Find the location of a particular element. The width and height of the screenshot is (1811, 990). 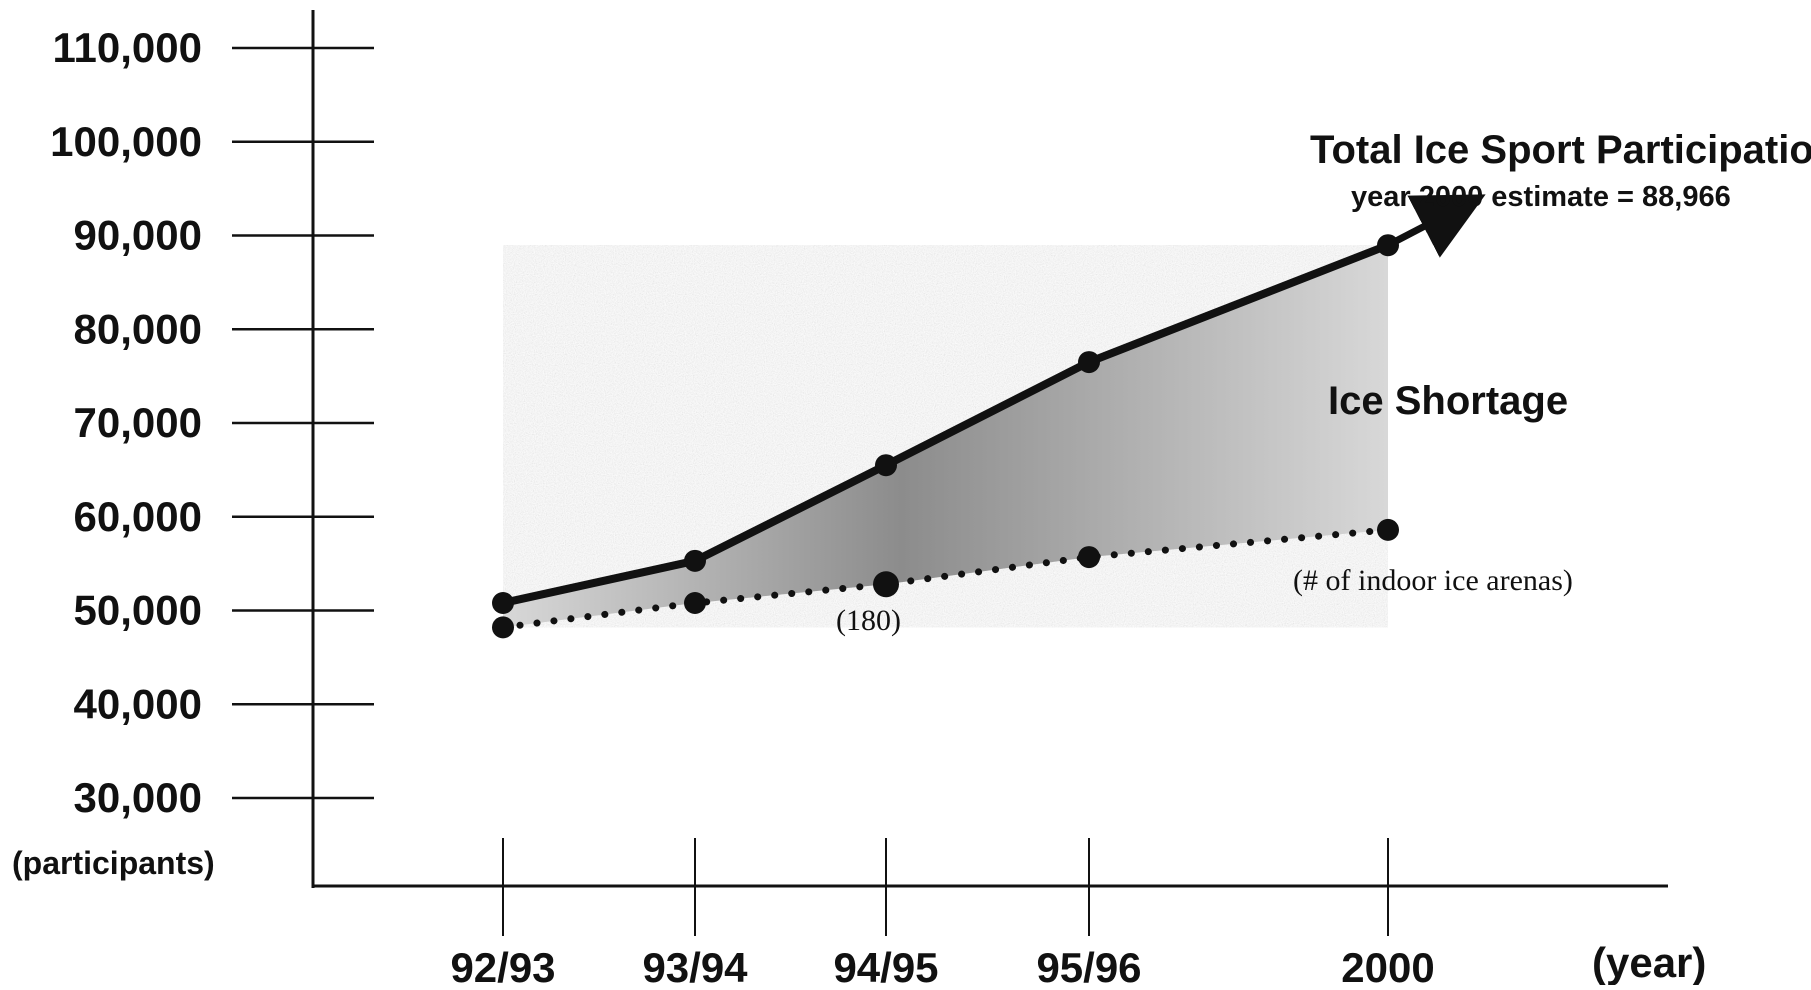

ice-shortage-label: Ice Shortage is located at coordinates (1448, 401).